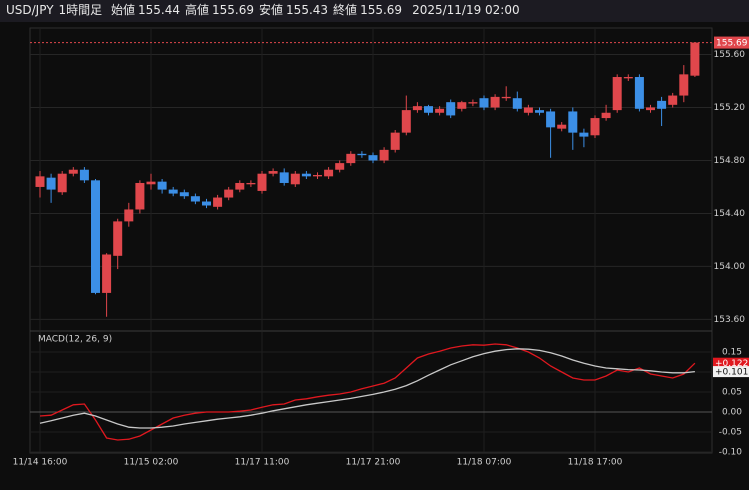 The height and width of the screenshot is (490, 749). What do you see at coordinates (262, 463) in the screenshot?
I see `x-tick-label: 11/17 11:00` at bounding box center [262, 463].